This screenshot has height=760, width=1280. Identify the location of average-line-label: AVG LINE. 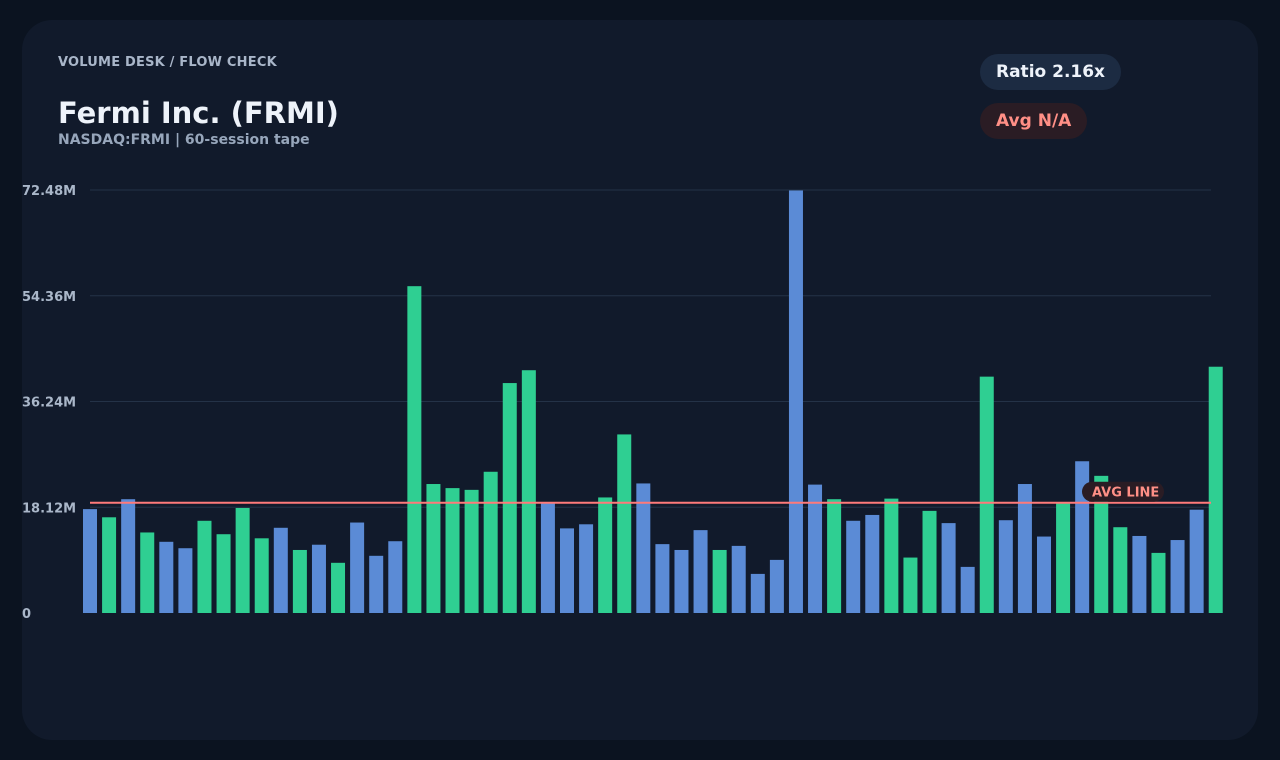
(1125, 493).